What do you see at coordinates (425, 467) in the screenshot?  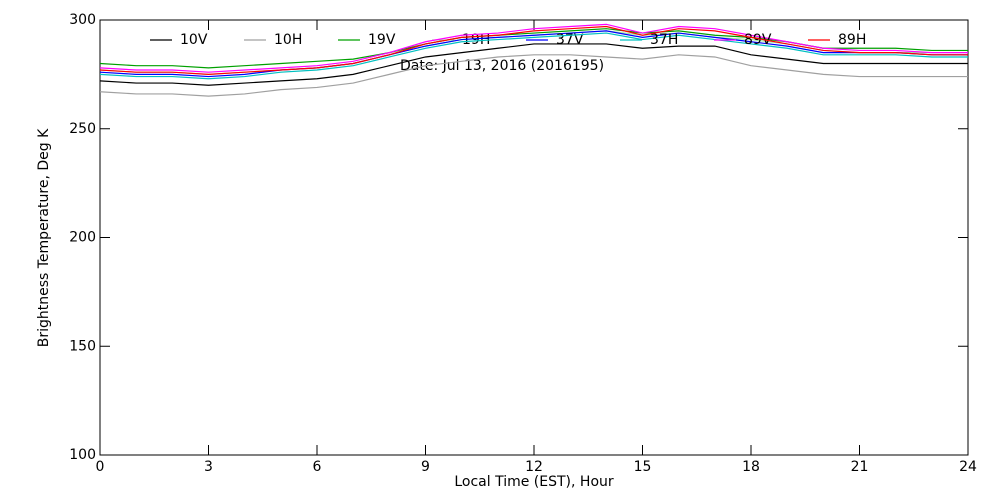 I see `x-tick-label: 9` at bounding box center [425, 467].